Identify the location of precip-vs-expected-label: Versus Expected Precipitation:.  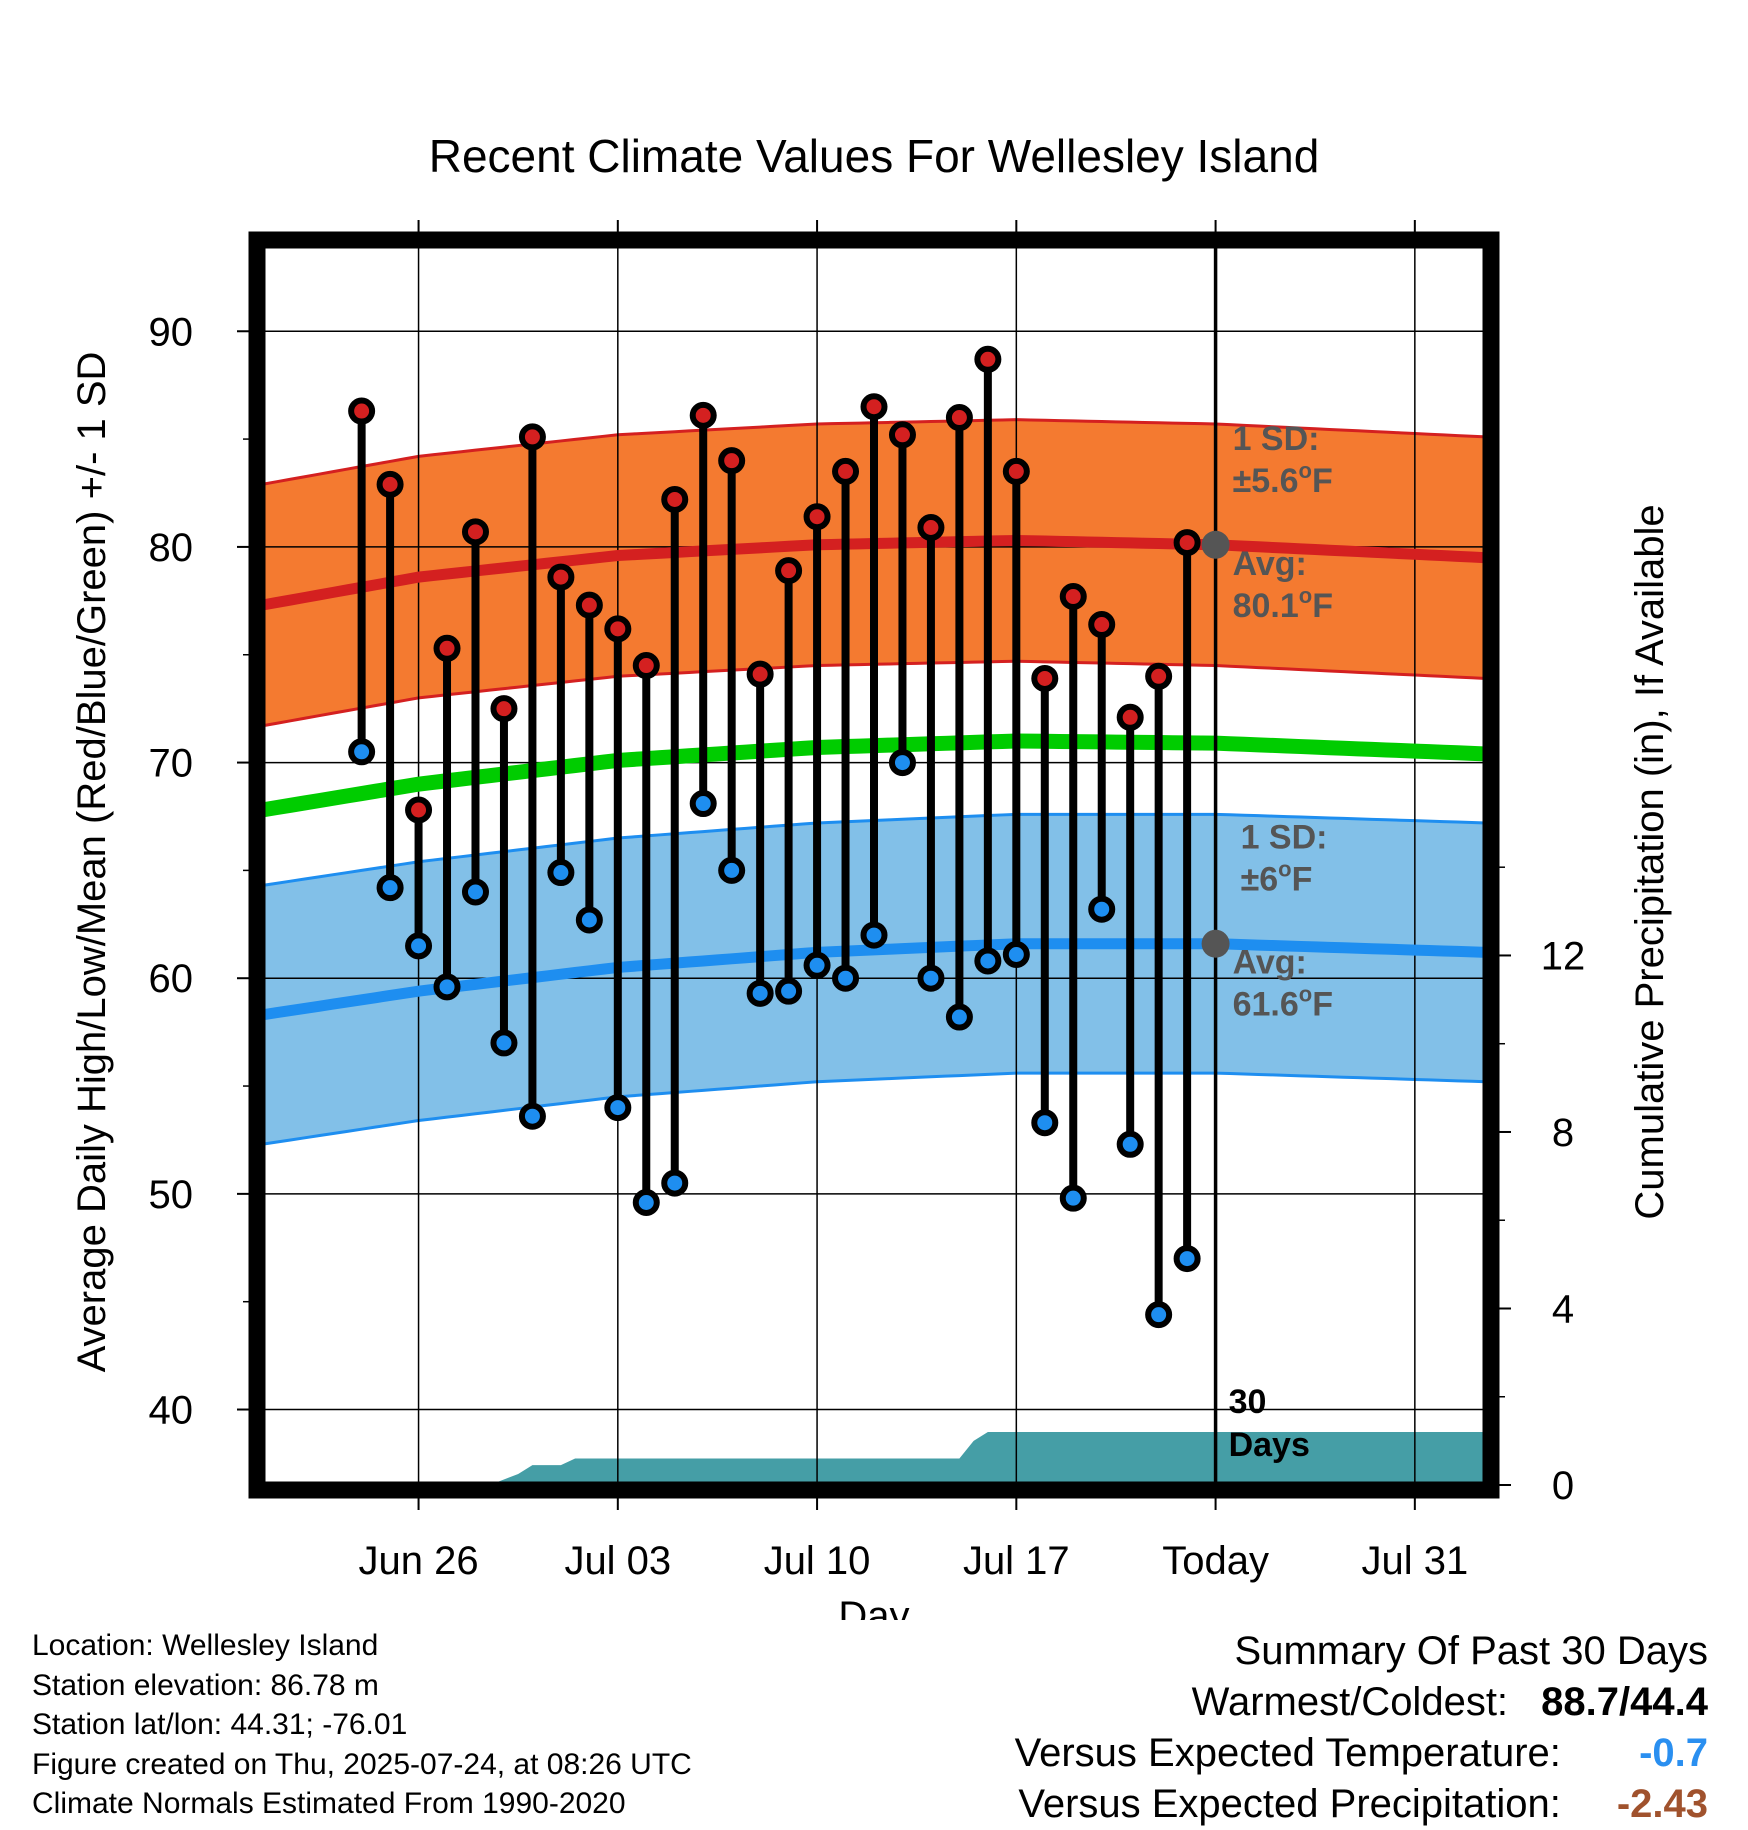
(1289, 1804).